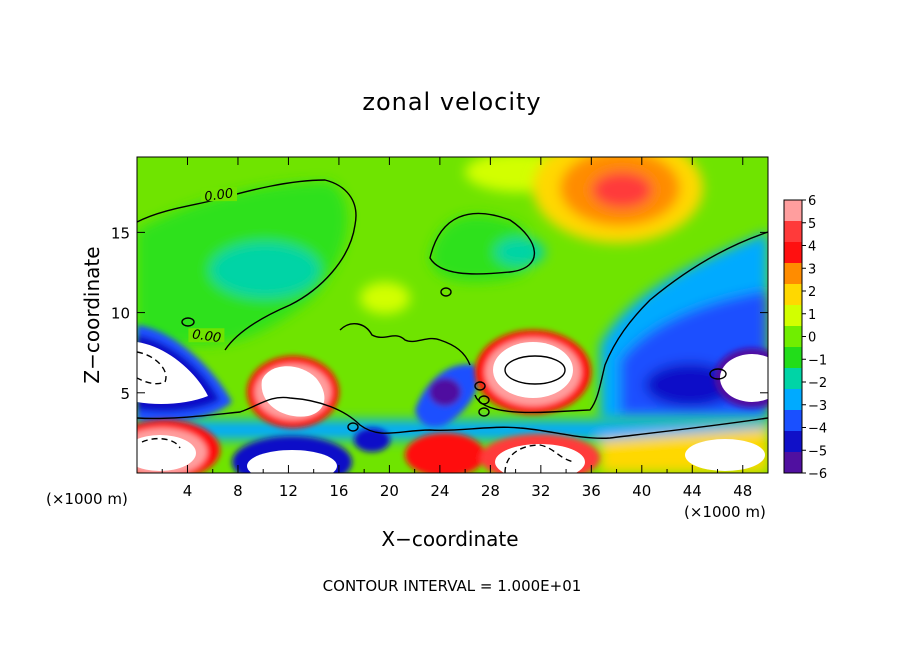 The height and width of the screenshot is (654, 904). Describe the element at coordinates (817, 383) in the screenshot. I see `colorbar-tick-label: −2` at that location.